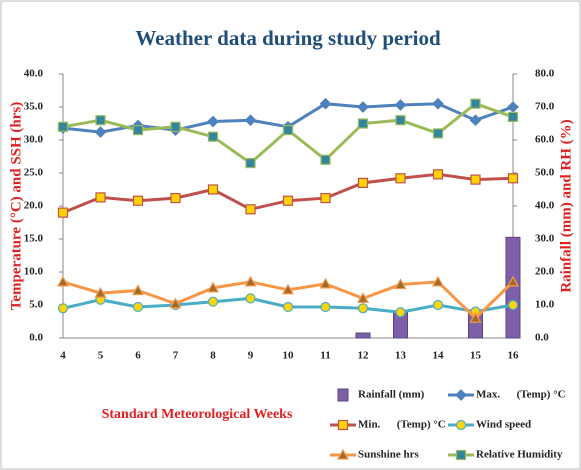 This screenshot has height=470, width=581. Describe the element at coordinates (363, 335) in the screenshot. I see `bar` at that location.